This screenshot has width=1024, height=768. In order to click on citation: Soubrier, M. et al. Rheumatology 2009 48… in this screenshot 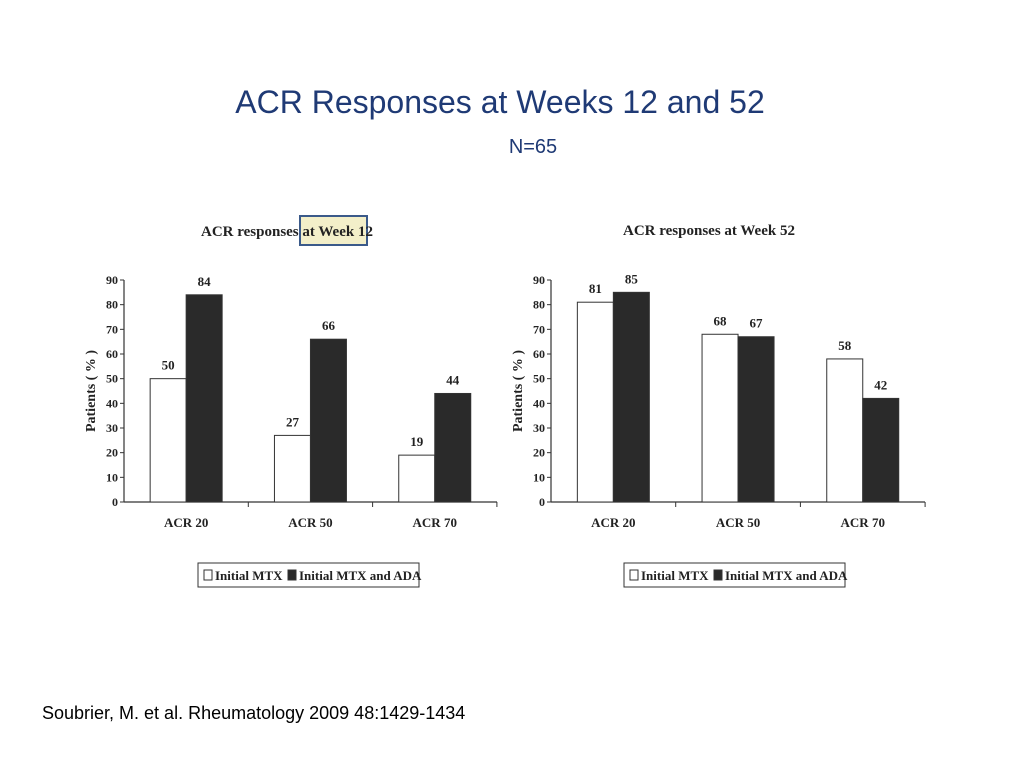, I will do `click(254, 713)`.